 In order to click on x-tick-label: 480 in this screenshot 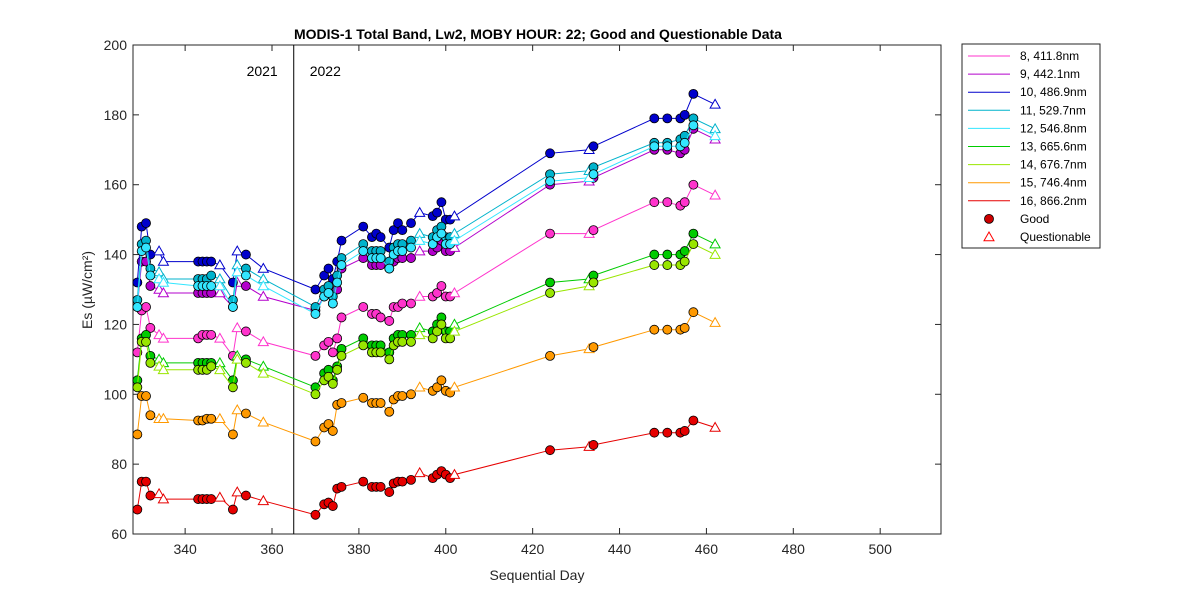, I will do `click(794, 549)`.